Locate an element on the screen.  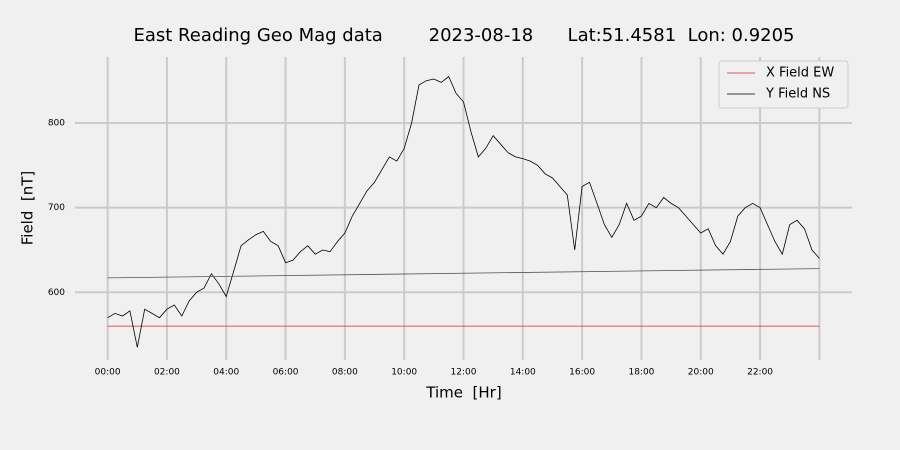
x-tick-label: 14:00 is located at coordinates (523, 373).